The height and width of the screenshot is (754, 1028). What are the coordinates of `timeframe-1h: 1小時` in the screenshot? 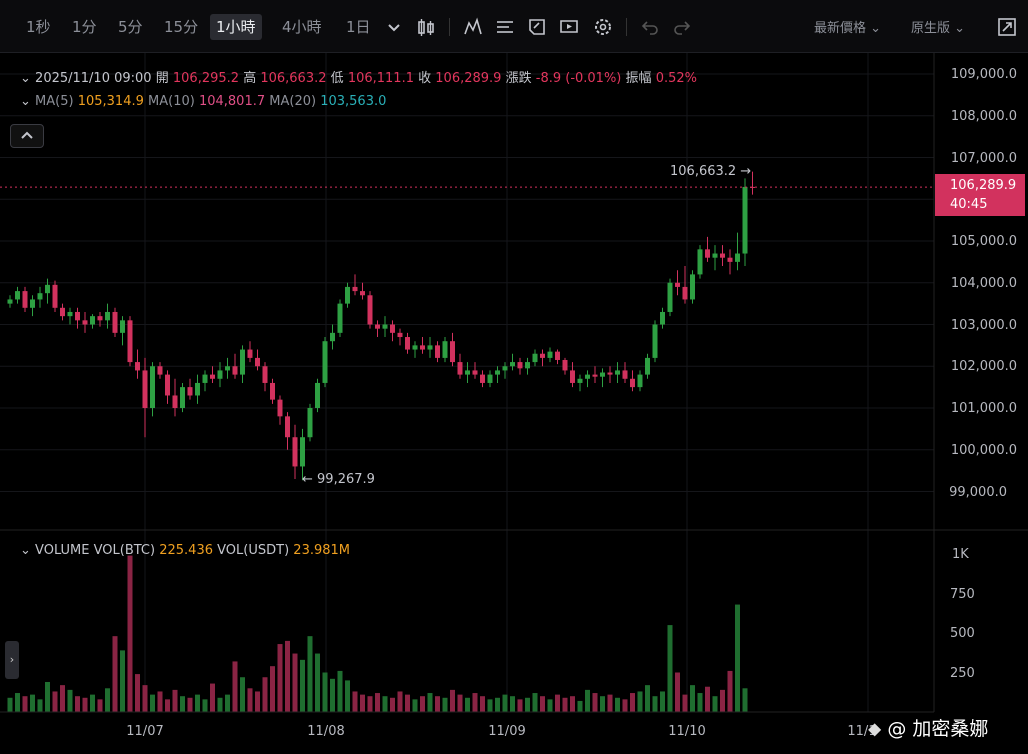 It's located at (236, 27).